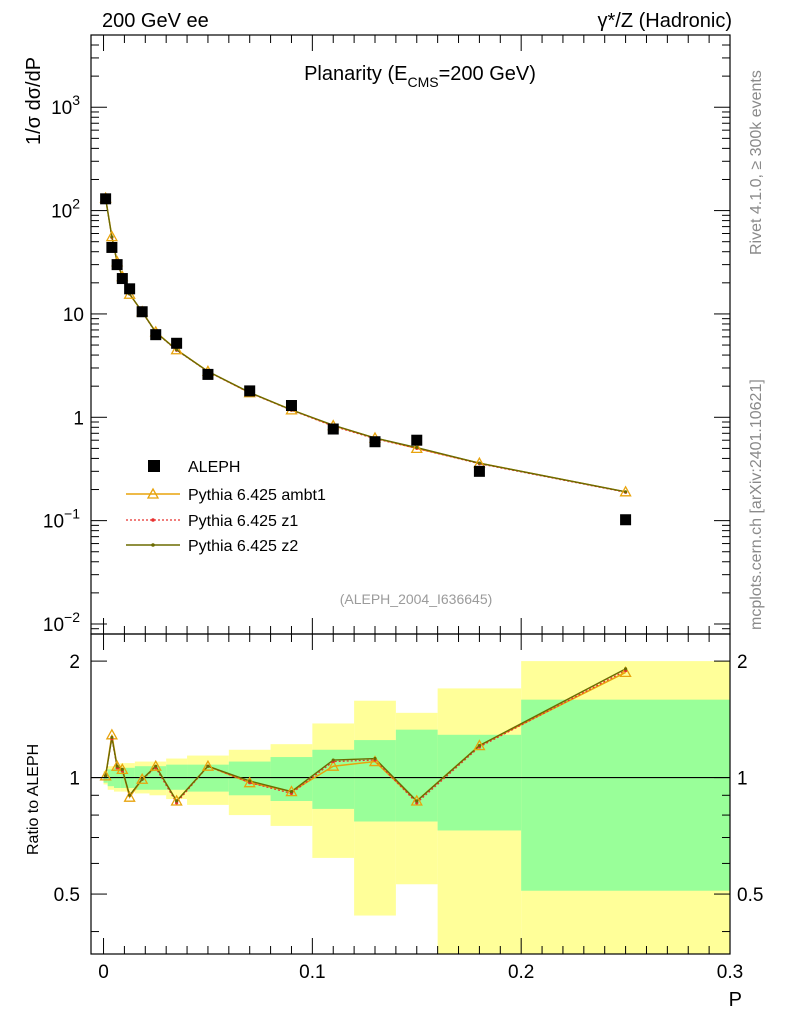 The width and height of the screenshot is (786, 1024). Describe the element at coordinates (257, 495) in the screenshot. I see `legend-ambt1-label: Pythia 6.425 ambt1` at that location.